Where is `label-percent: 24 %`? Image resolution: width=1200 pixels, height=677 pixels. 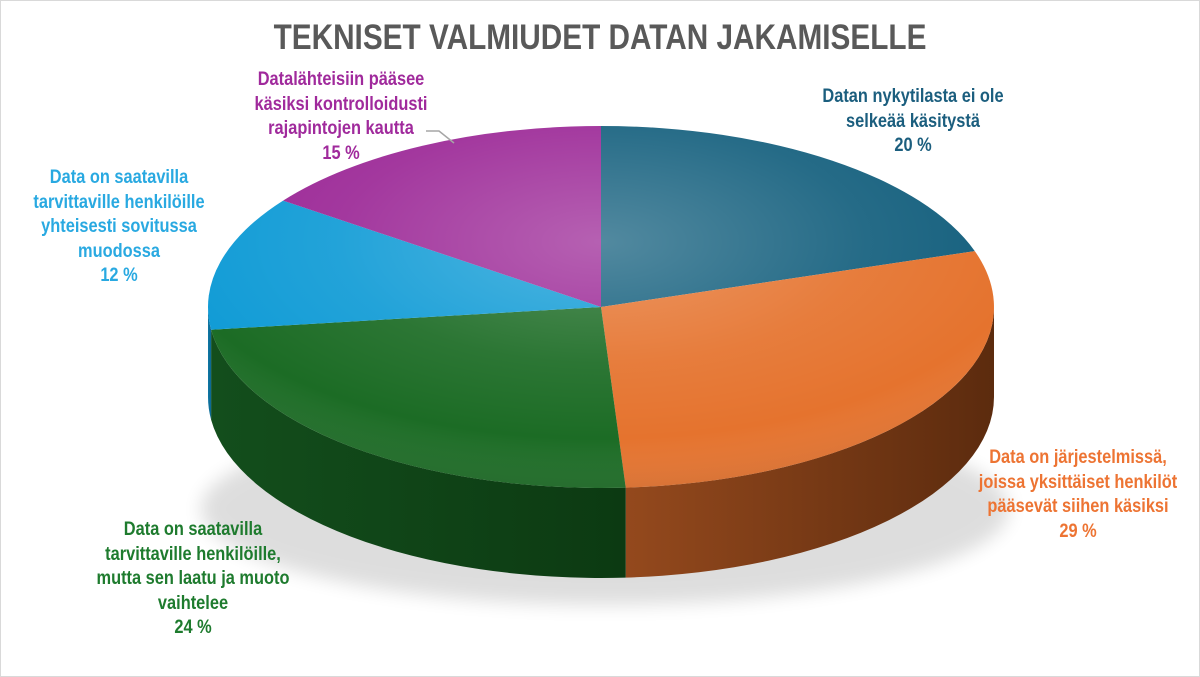
label-percent: 24 % is located at coordinates (193, 627).